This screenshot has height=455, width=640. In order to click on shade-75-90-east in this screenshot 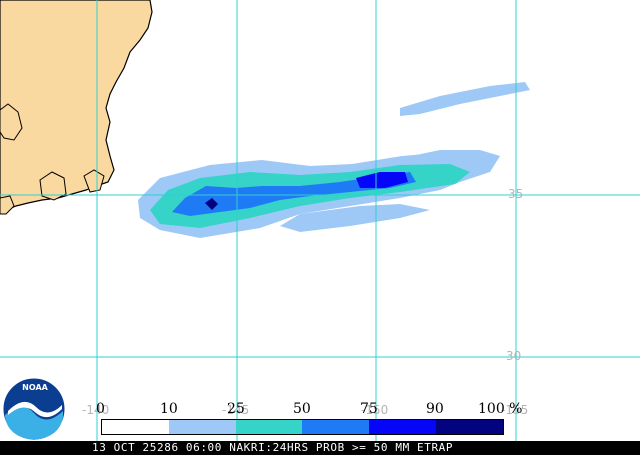, I will do `click(382, 180)`.